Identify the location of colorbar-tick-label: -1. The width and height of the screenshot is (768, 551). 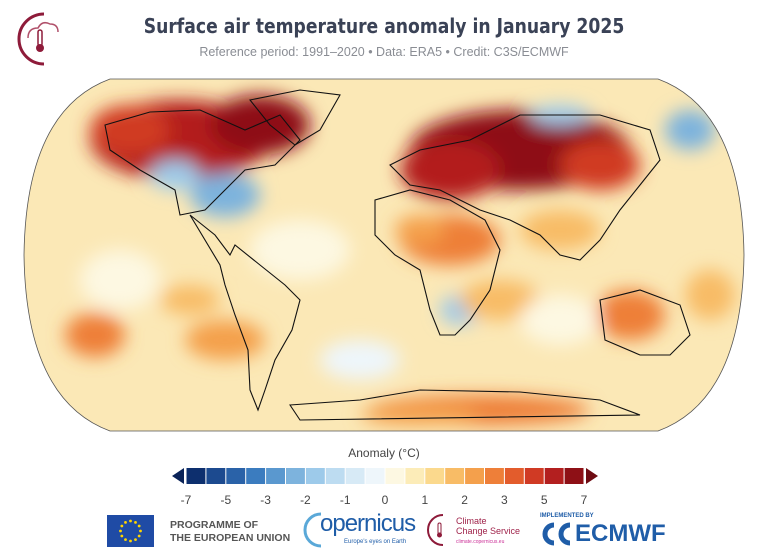
(345, 500).